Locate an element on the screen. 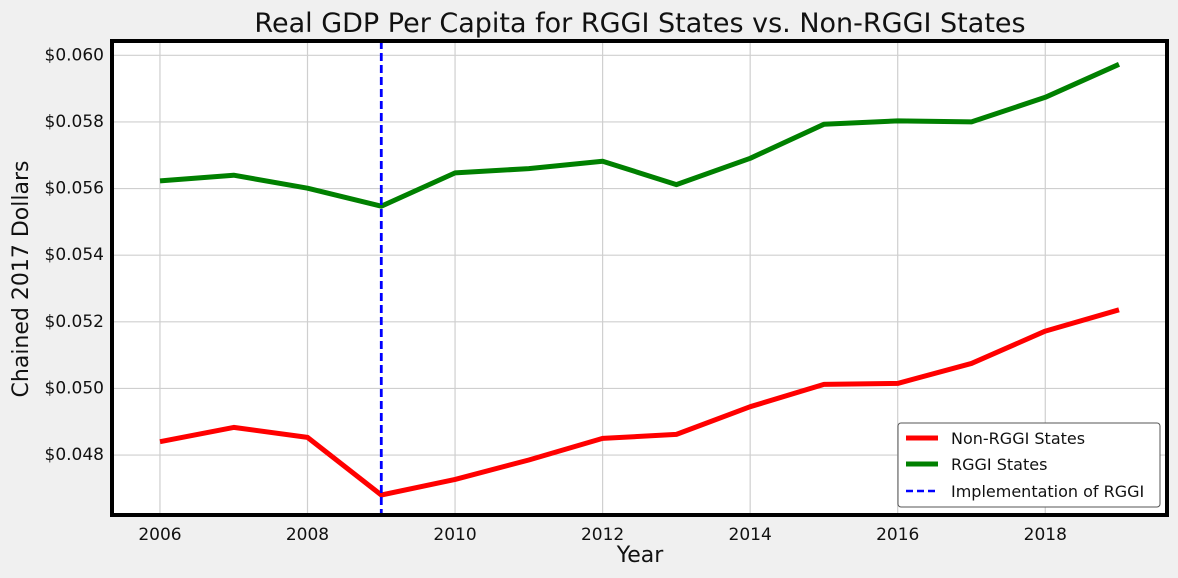 The width and height of the screenshot is (1178, 578). y-axis-title: Chained 2017 Dollars is located at coordinates (21, 279).